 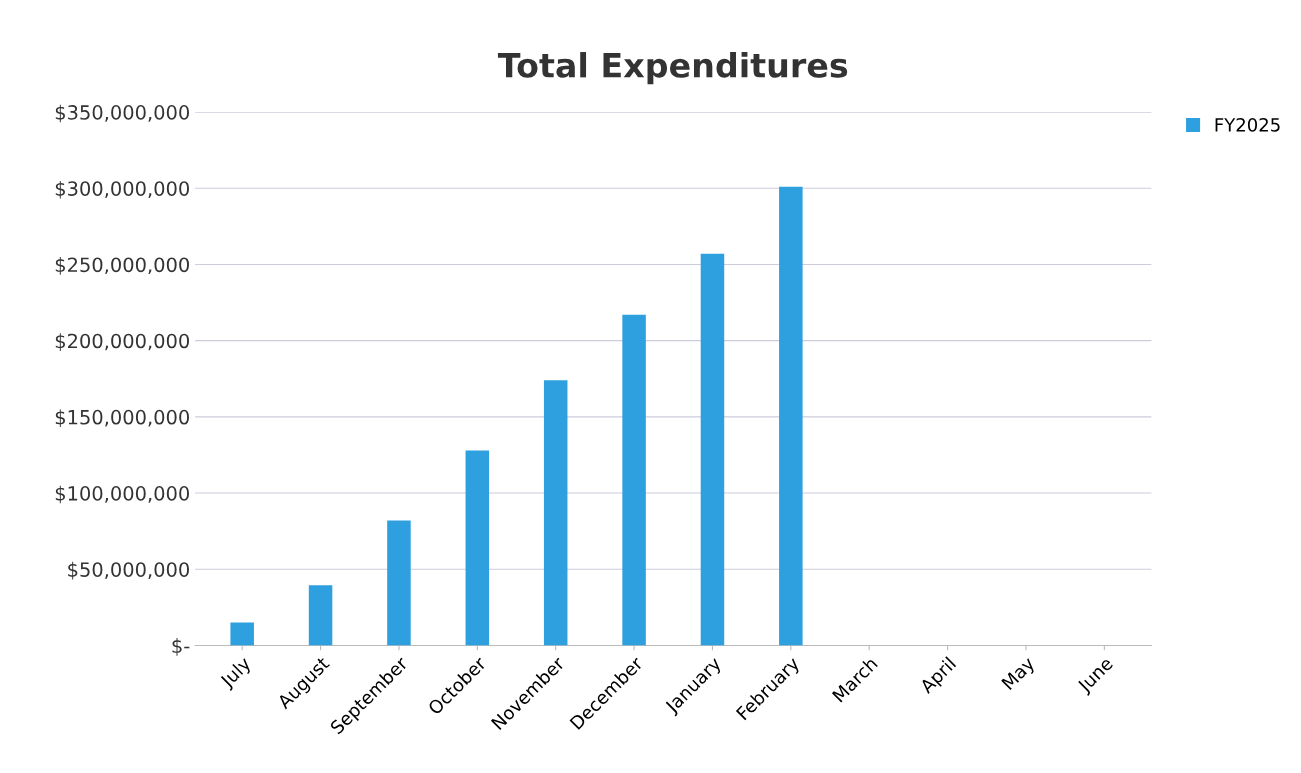 I want to click on y-tick-label: $250,000,000, so click(x=122, y=266).